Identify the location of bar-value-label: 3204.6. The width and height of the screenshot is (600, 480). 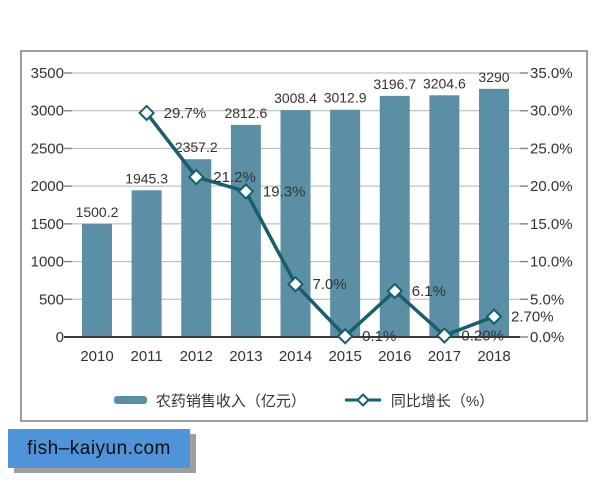
(444, 83).